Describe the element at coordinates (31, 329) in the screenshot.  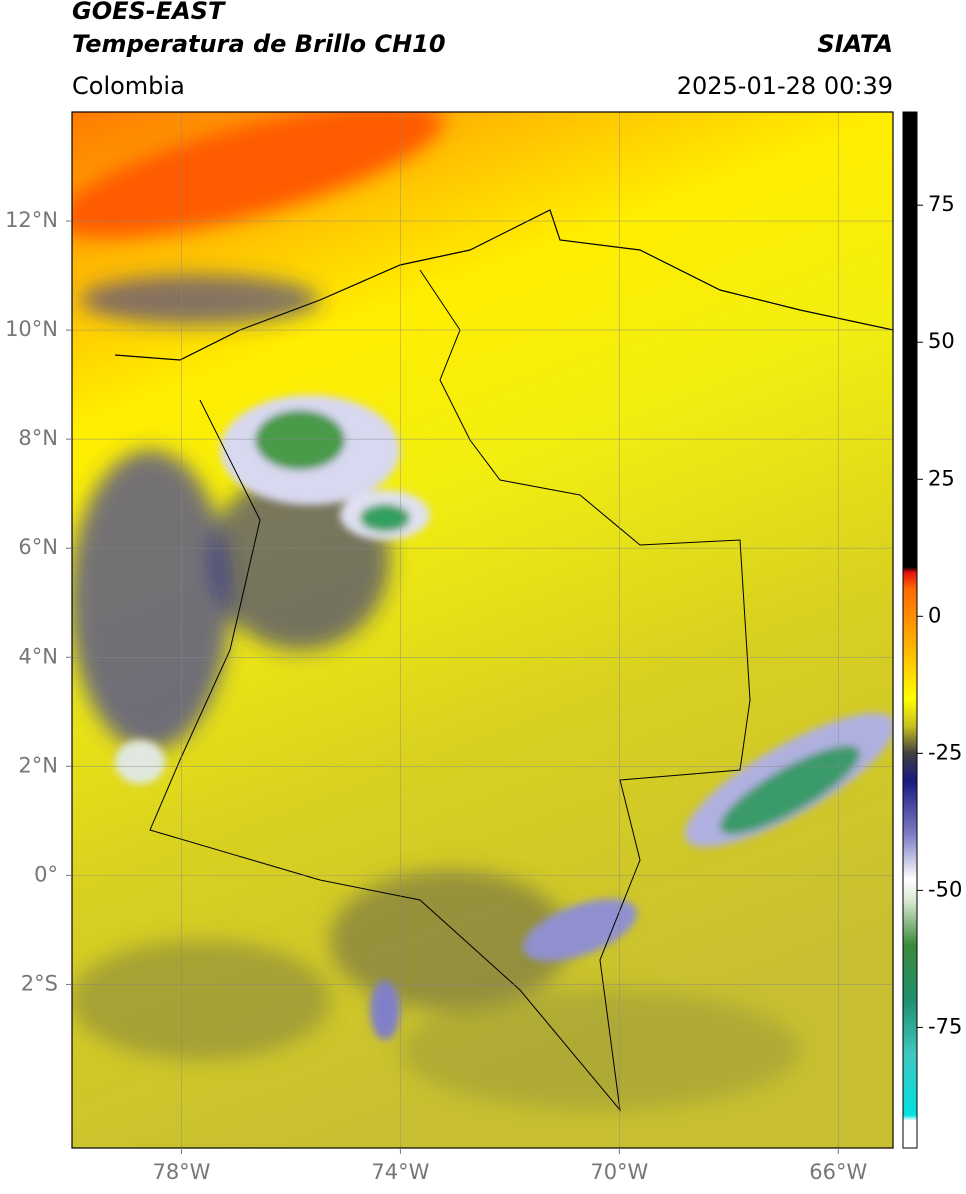
I see `y-tick-label: 10°N` at that location.